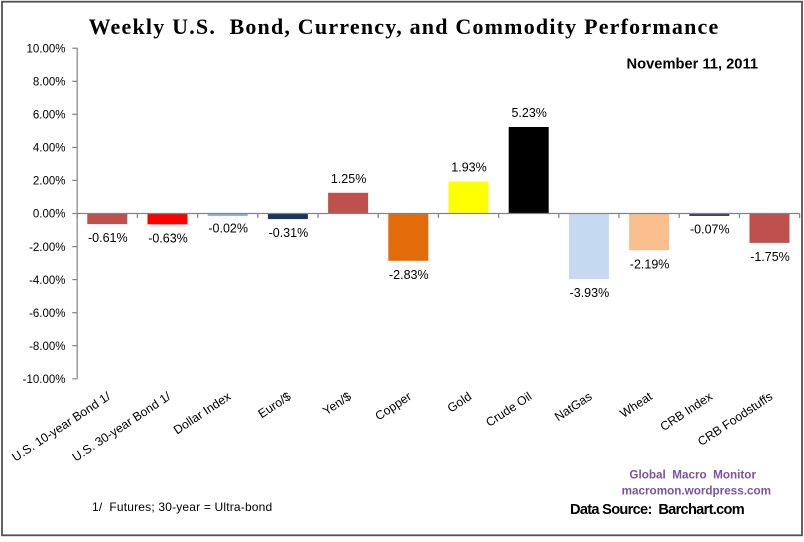 This screenshot has width=804, height=542. Describe the element at coordinates (590, 293) in the screenshot. I see `svg-text: -3.93%` at that location.